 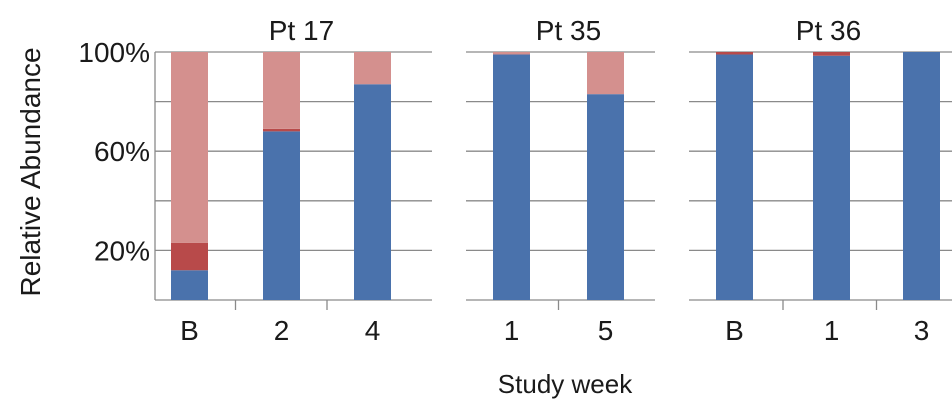 What do you see at coordinates (922, 330) in the screenshot?
I see `x-tick-label: 3` at bounding box center [922, 330].